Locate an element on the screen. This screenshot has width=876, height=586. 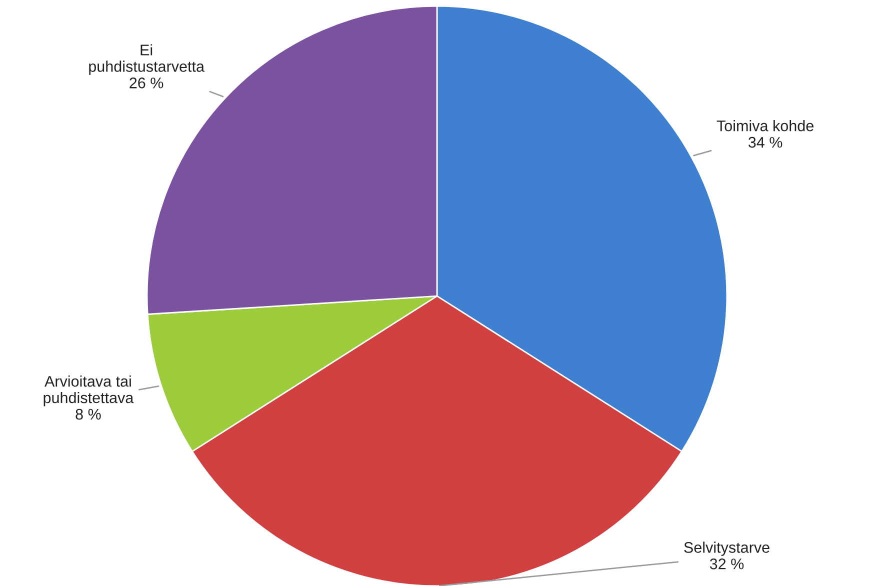
data-label: 32 % is located at coordinates (727, 564).